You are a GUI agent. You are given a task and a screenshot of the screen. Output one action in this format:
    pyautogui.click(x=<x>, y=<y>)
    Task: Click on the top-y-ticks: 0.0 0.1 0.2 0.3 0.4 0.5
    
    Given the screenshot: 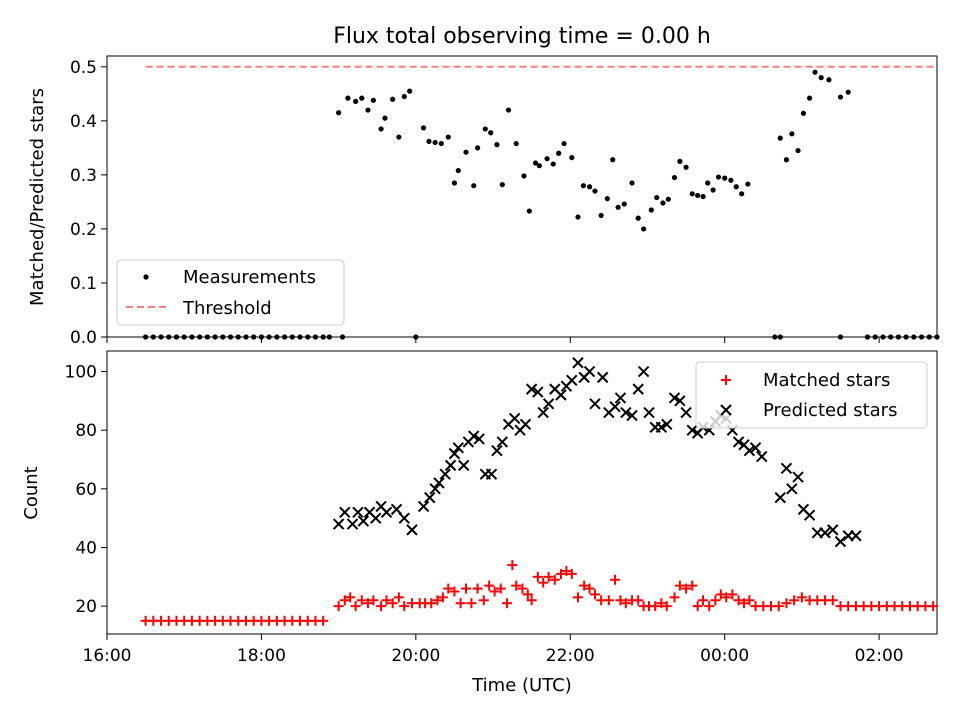 What is the action you would take?
    pyautogui.click(x=88, y=203)
    